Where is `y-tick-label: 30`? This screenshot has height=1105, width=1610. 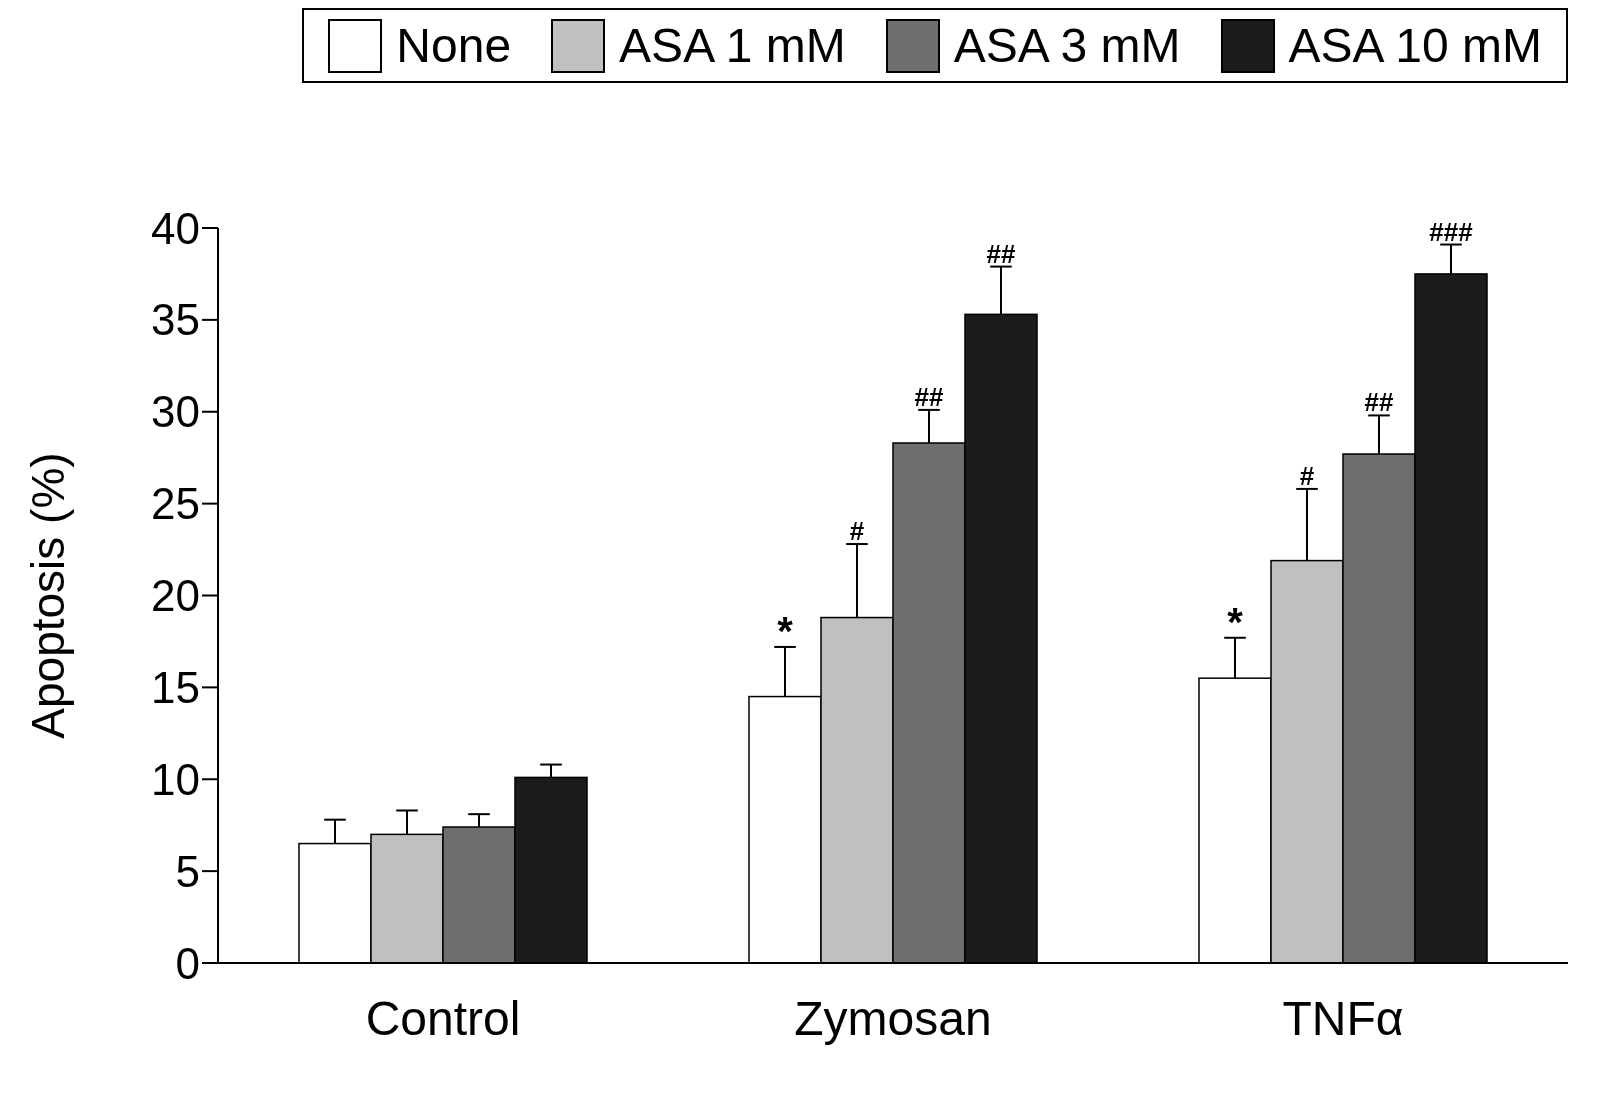
y-tick-label: 30 is located at coordinates (175, 412).